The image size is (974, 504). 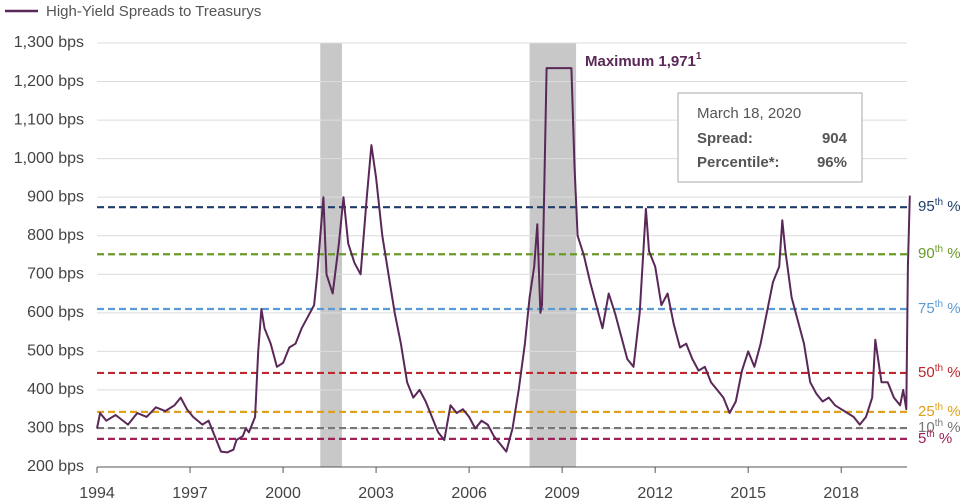 What do you see at coordinates (835, 138) in the screenshot?
I see `info-value: 904` at bounding box center [835, 138].